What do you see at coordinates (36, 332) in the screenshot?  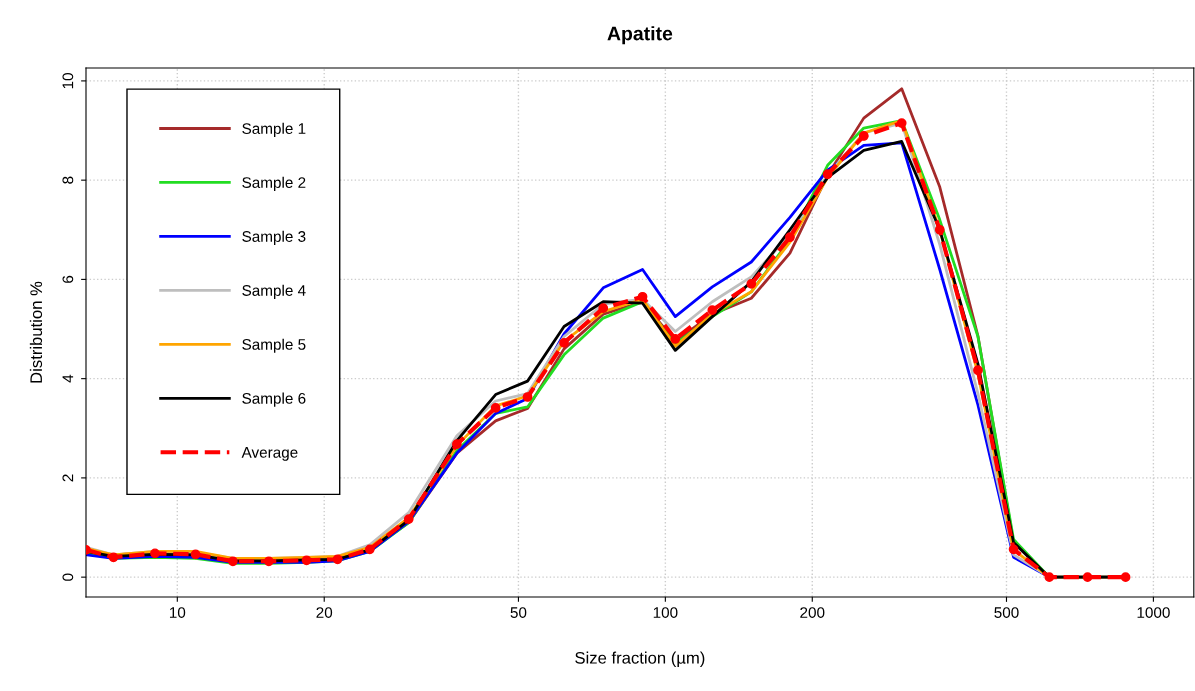 I see `y-axis-title: Distribution %` at bounding box center [36, 332].